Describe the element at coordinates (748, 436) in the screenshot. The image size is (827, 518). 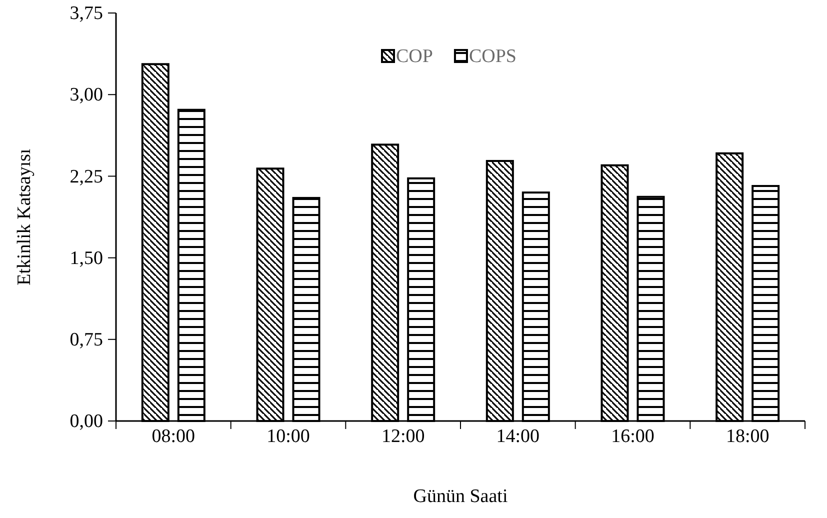
I see `x-tick-label: 18:00` at that location.